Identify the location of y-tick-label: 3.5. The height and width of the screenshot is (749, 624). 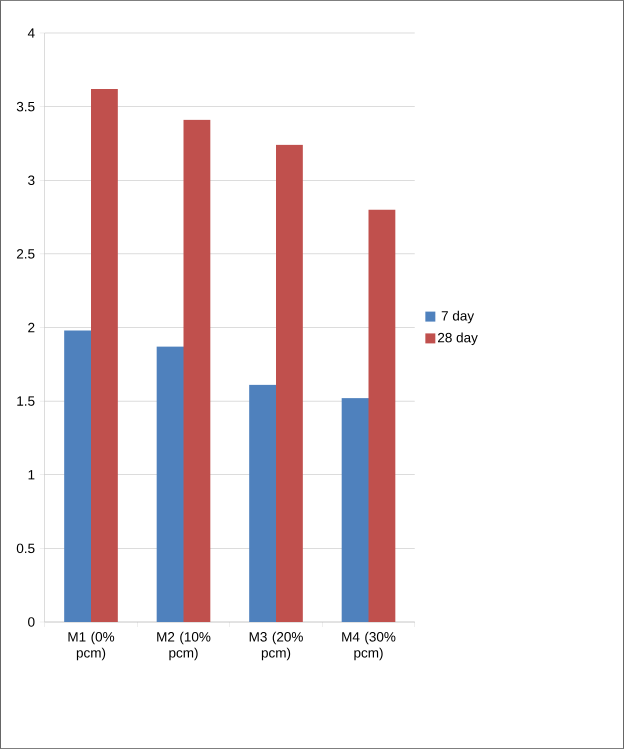
(25, 107).